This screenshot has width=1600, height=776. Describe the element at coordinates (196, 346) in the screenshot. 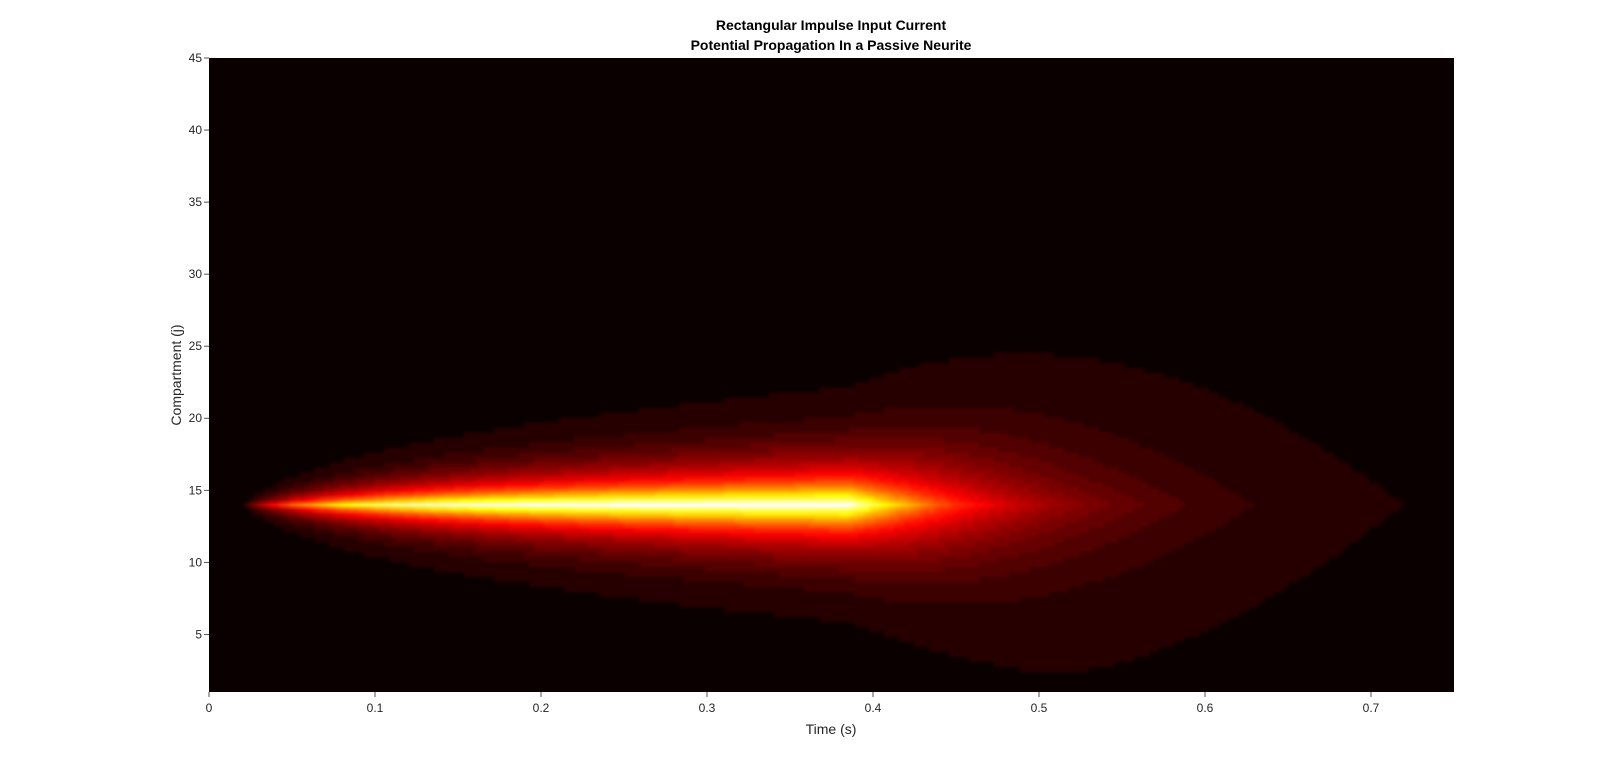

I see `y-tick-label: 25` at that location.